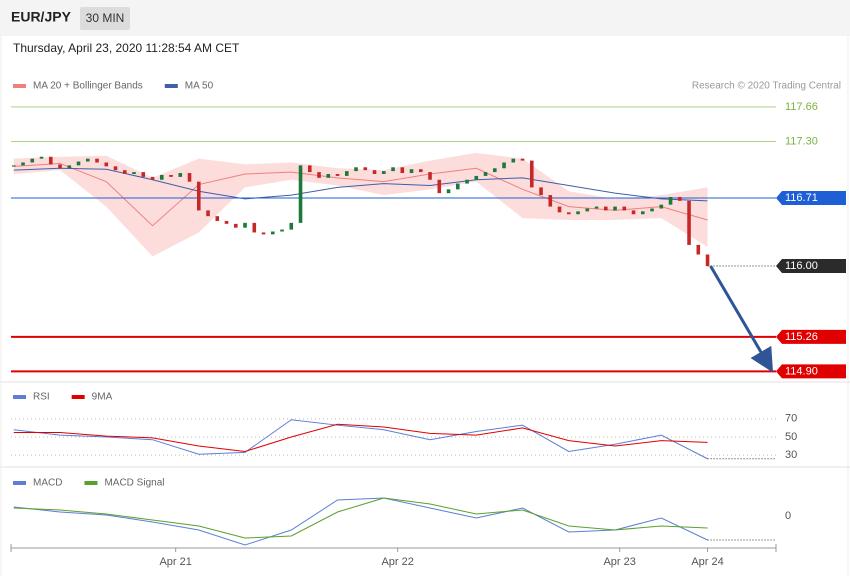 The width and height of the screenshot is (850, 576). What do you see at coordinates (791, 455) in the screenshot?
I see `y-tick-label: 30` at bounding box center [791, 455].